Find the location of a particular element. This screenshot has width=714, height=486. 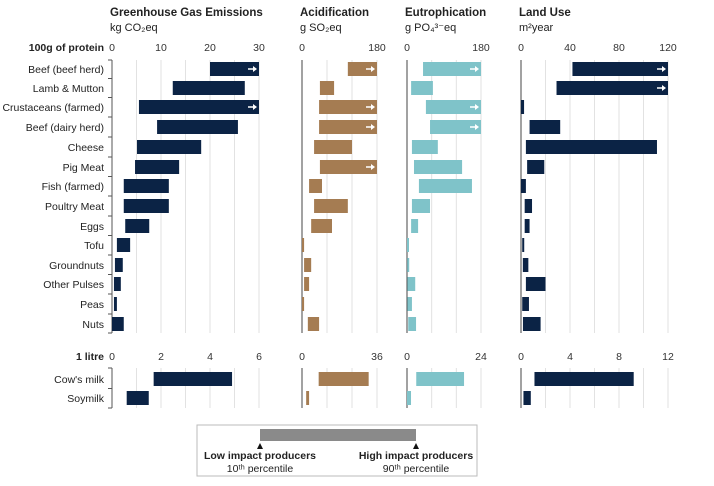

panel-unit-ghg: kg CO₂eq is located at coordinates (134, 28).